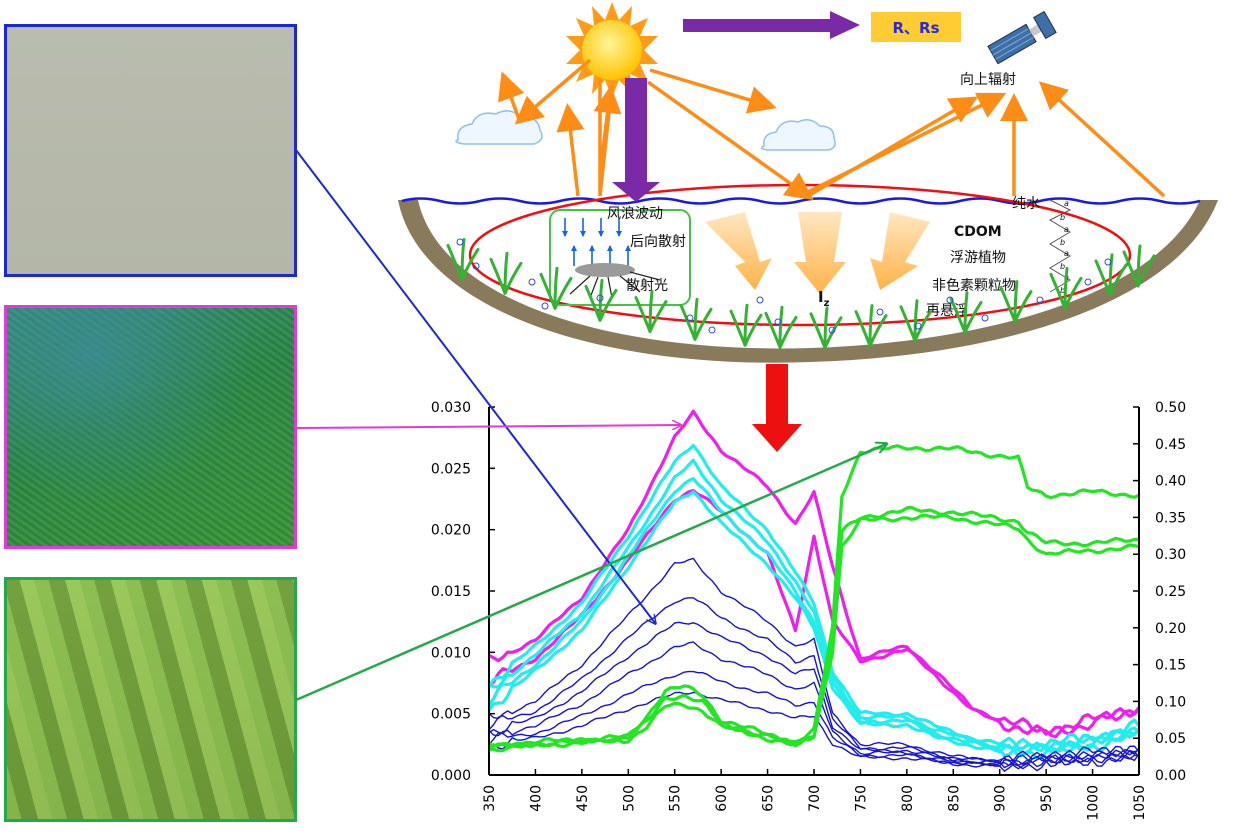 Image resolution: width=1241 pixels, height=840 pixels. Describe the element at coordinates (1170, 776) in the screenshot. I see `right-tick-label: 0.00` at that location.